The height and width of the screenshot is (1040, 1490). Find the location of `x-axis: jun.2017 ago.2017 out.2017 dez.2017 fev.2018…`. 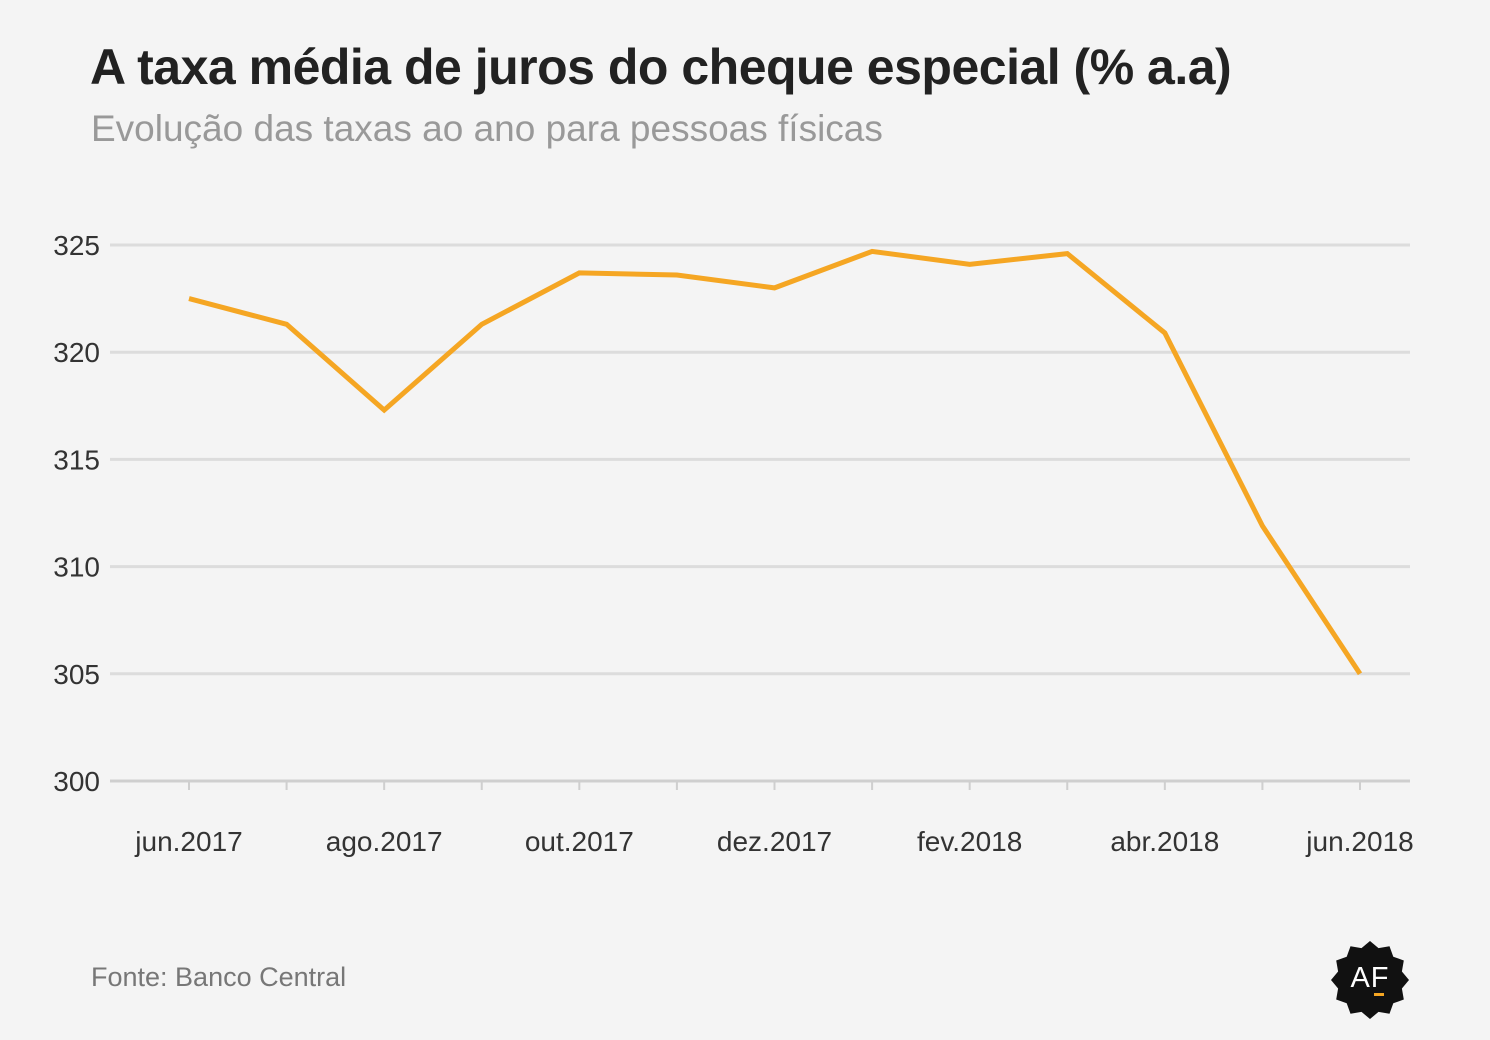

x-axis: jun.2017 ago.2017 out.2017 dez.2017 fev.2018… is located at coordinates (774, 819).